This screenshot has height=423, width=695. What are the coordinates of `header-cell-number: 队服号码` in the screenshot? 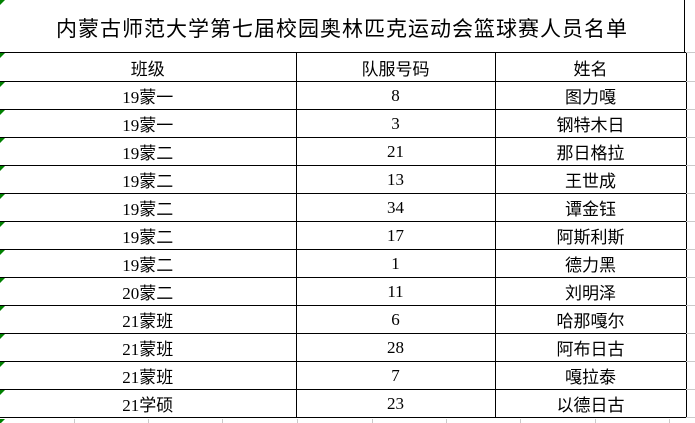 It's located at (395, 67).